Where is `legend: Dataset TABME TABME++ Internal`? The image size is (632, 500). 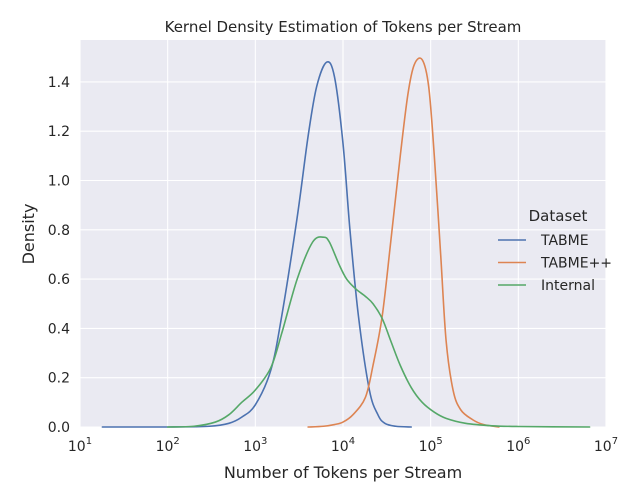 legend: Dataset TABME TABME++ Internal is located at coordinates (555, 250).